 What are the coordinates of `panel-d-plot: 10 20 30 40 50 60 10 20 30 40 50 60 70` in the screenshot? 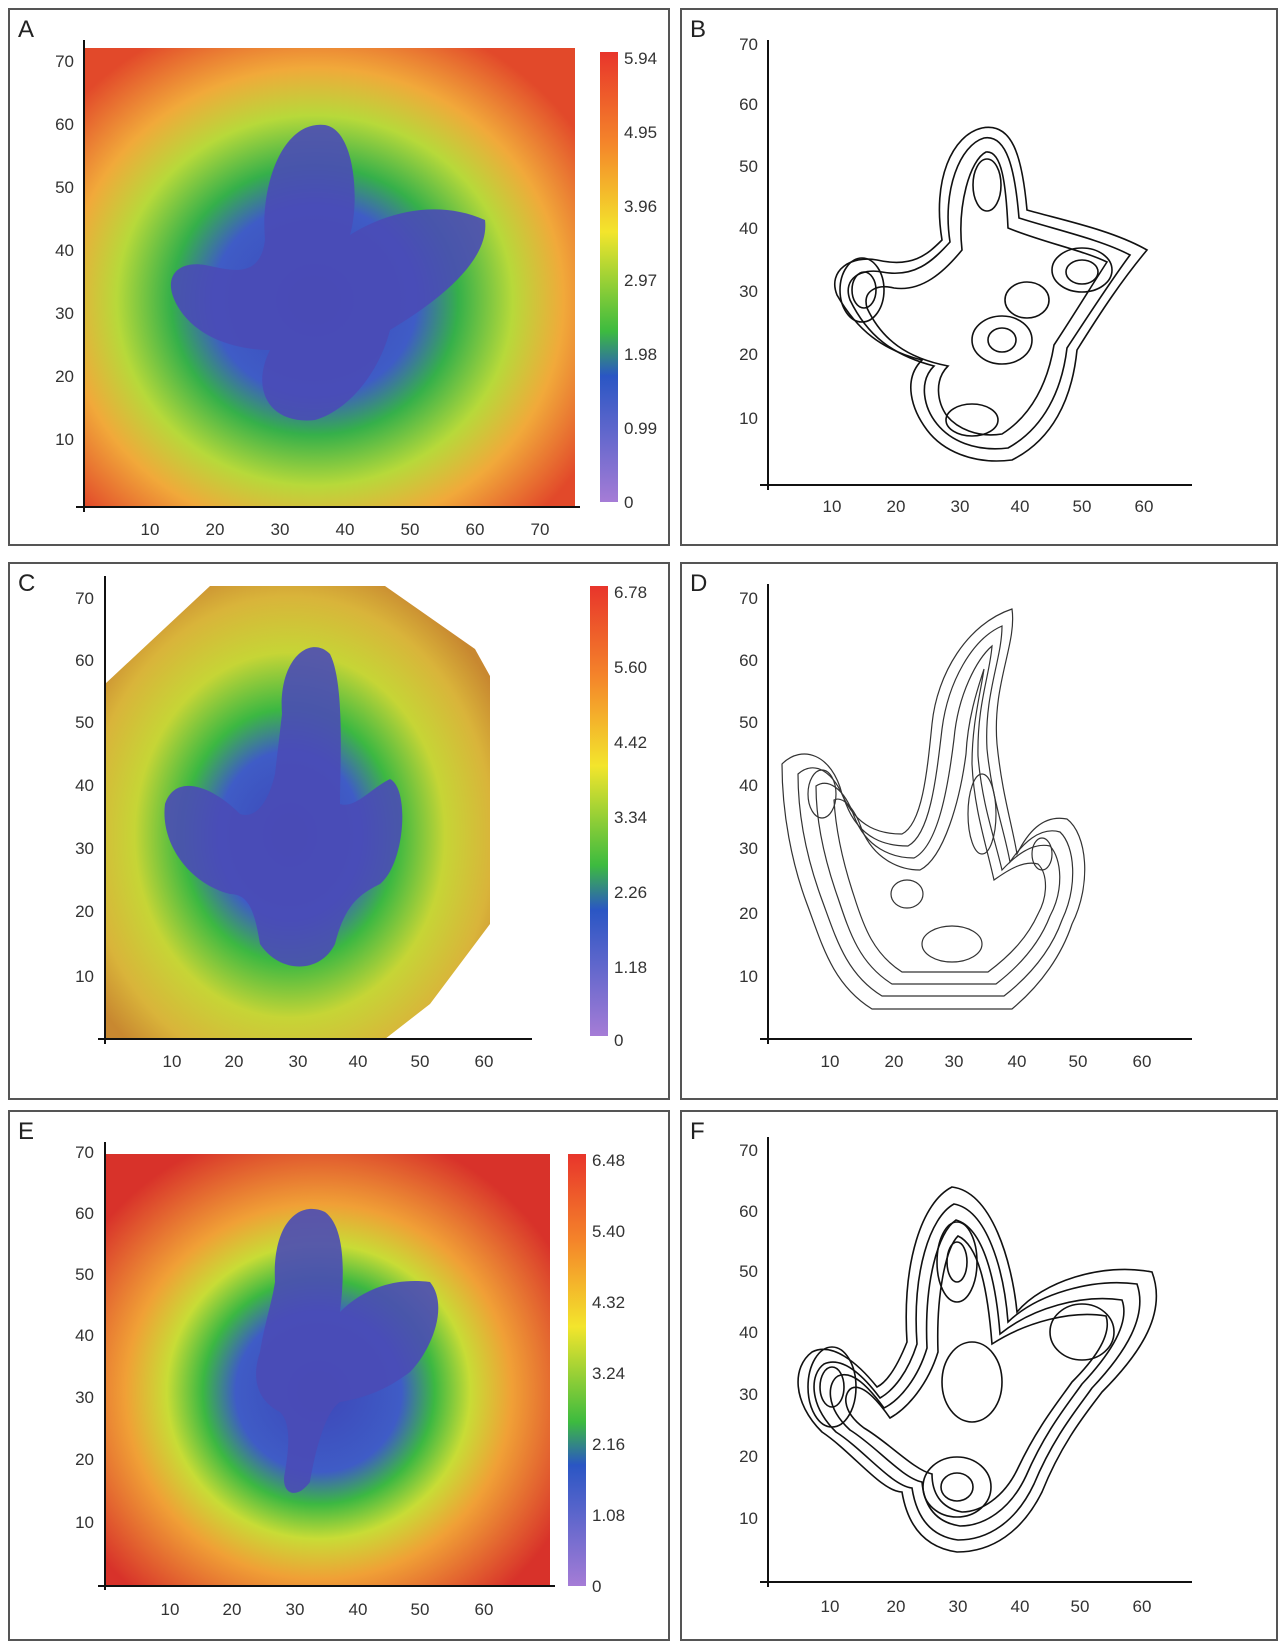 It's located at (965, 827).